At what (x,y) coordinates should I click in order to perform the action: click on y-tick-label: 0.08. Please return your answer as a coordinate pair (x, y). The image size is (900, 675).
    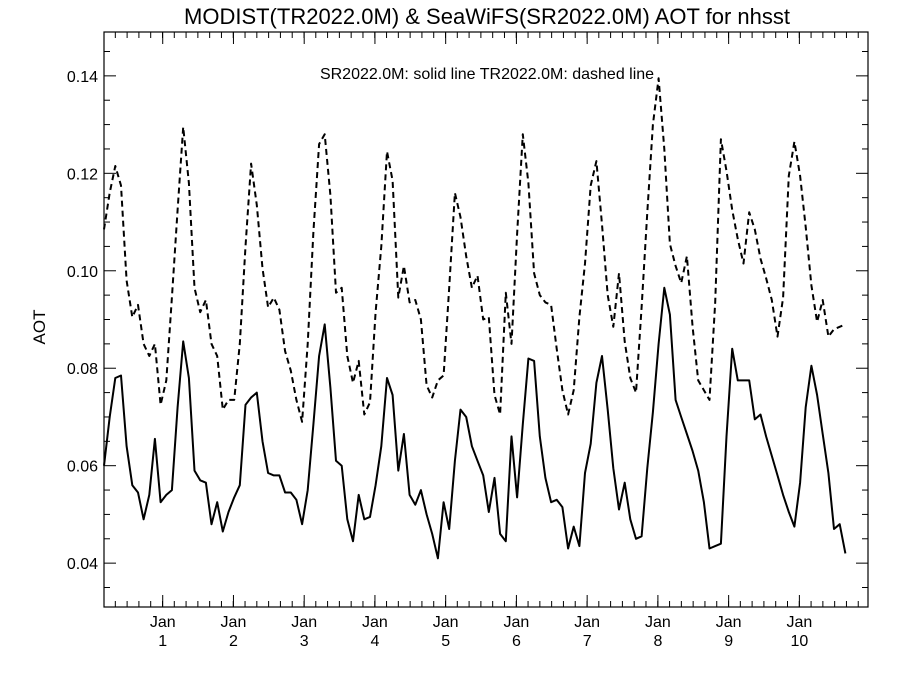
    Looking at the image, I should click on (82, 369).